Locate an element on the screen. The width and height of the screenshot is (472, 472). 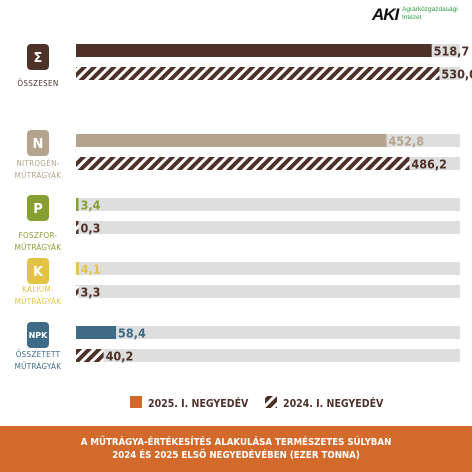
aki-logo-text: Agrárközgazdasági Intézet is located at coordinates (430, 13).